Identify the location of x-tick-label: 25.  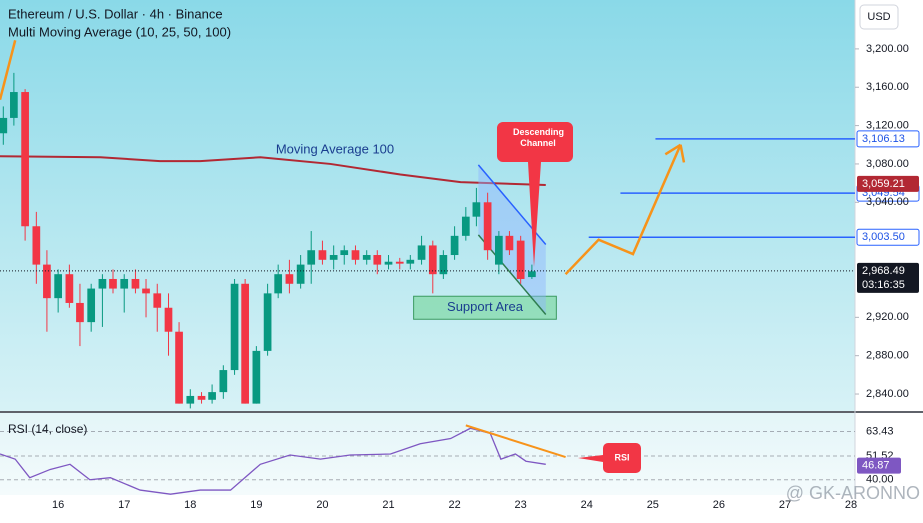
(653, 505).